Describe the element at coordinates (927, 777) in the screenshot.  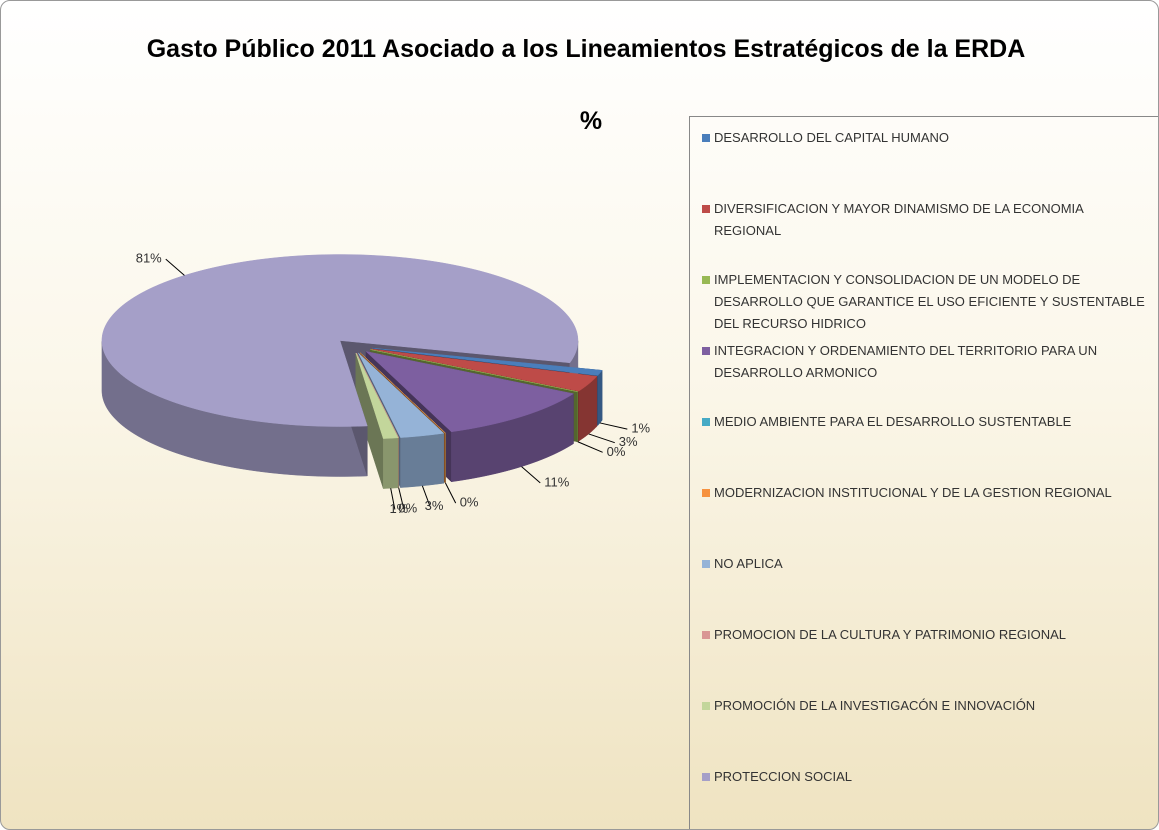
I see `legend-entry: PROTECCION SOCIAL` at that location.